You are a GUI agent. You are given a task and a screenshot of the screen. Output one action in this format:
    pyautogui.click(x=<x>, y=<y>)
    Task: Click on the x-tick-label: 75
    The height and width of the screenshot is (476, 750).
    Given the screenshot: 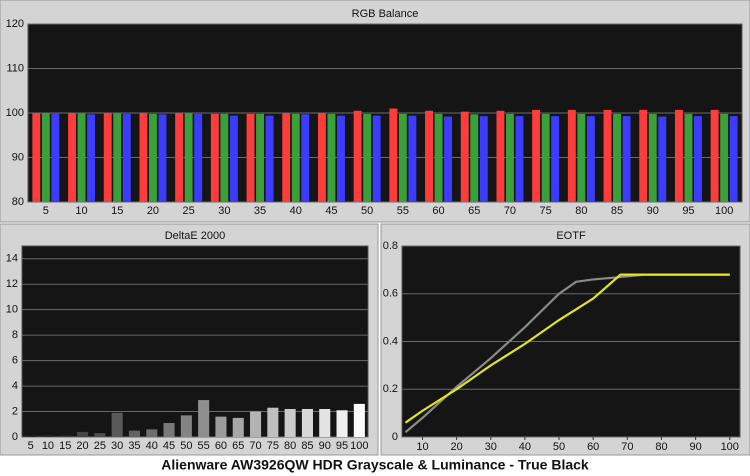 What is the action you would take?
    pyautogui.click(x=546, y=211)
    